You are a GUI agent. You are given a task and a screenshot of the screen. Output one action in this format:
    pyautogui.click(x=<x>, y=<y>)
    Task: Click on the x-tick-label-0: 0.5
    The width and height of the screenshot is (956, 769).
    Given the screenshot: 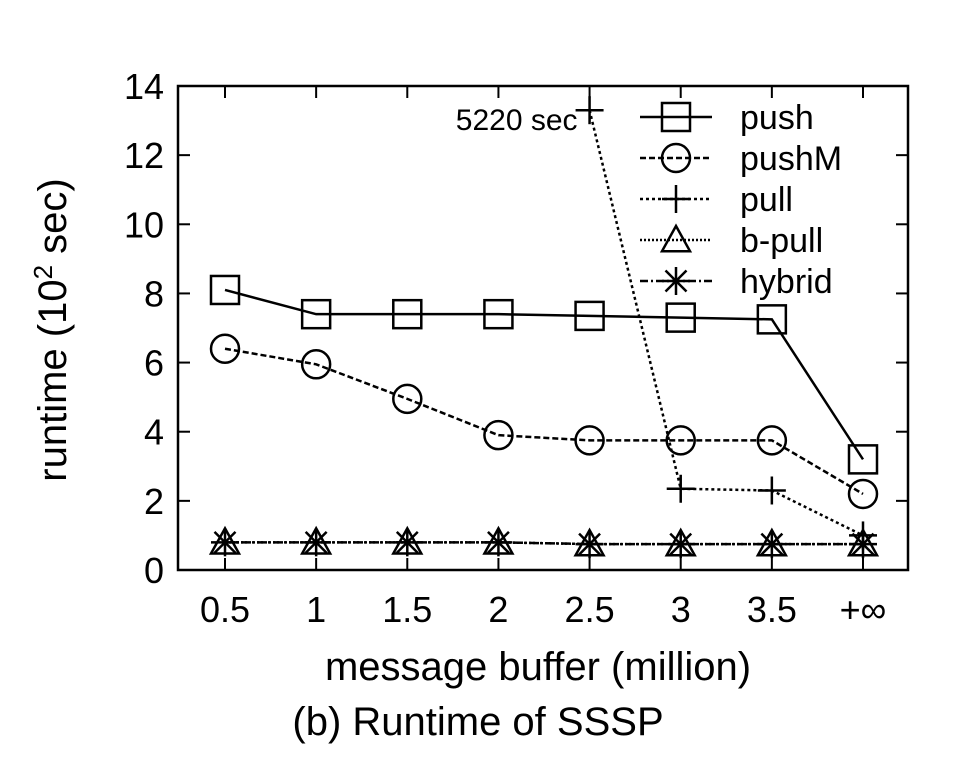 What is the action you would take?
    pyautogui.click(x=225, y=609)
    